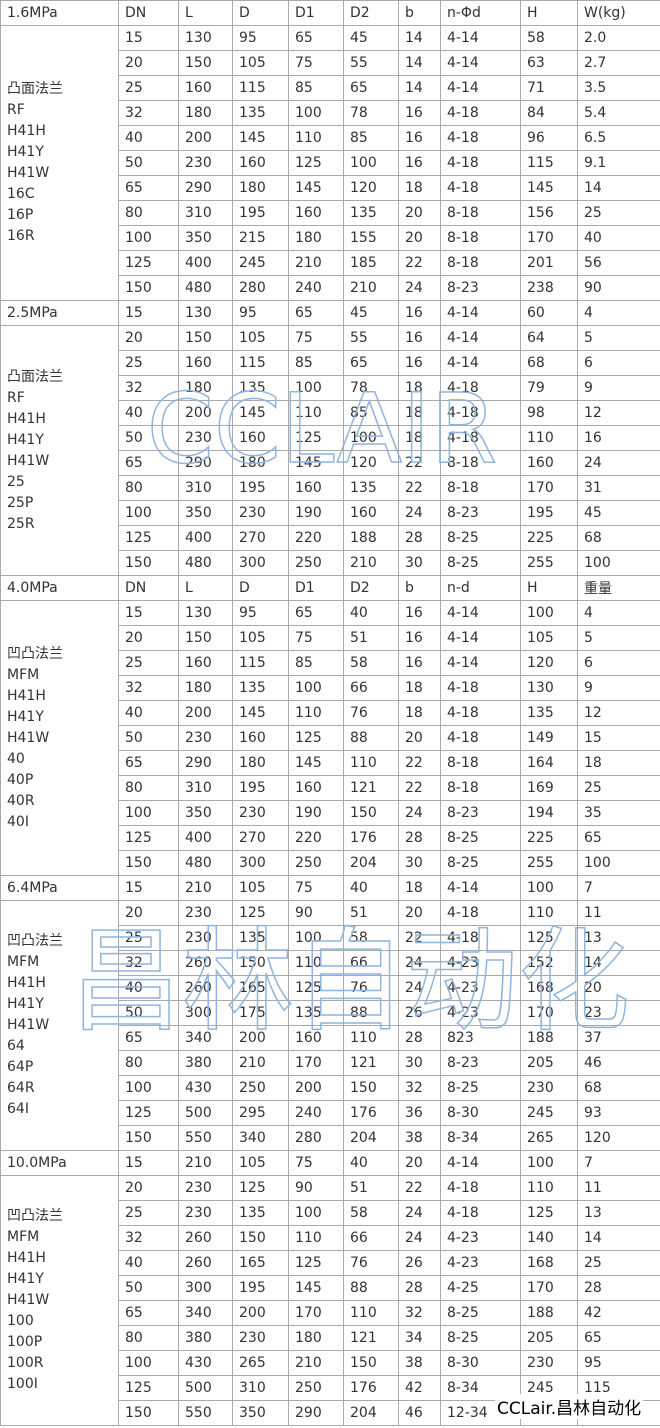  Describe the element at coordinates (260, 288) in the screenshot. I see `cell: 280` at that location.